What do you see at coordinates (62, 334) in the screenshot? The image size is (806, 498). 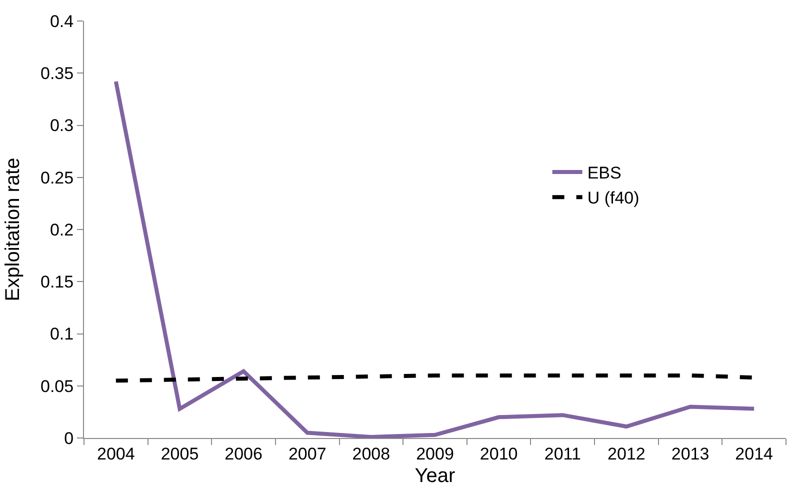 I see `y-tick-label: 0.1` at bounding box center [62, 334].